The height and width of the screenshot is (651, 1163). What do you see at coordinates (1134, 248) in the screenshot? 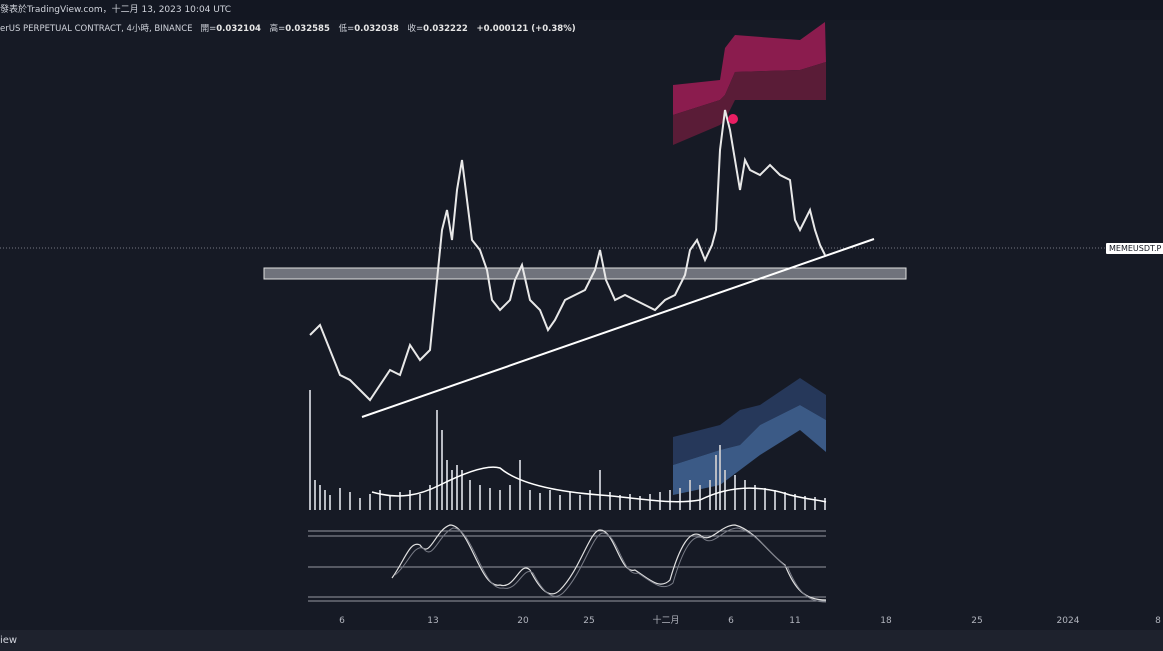
I see `price-tag: MEMEUSDT.P` at bounding box center [1134, 248].